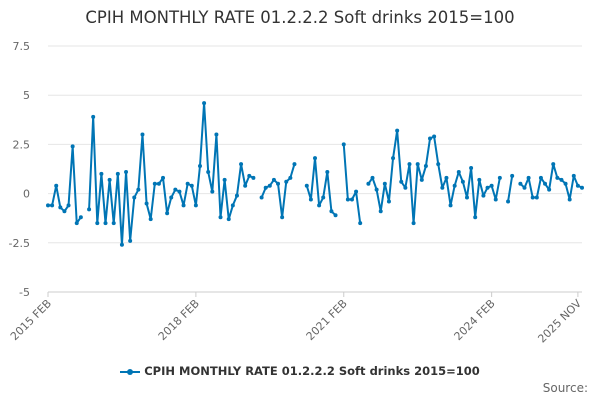 Image resolution: width=600 pixels, height=400 pixels. What do you see at coordinates (565, 388) in the screenshot?
I see `source-label: Source:` at bounding box center [565, 388].